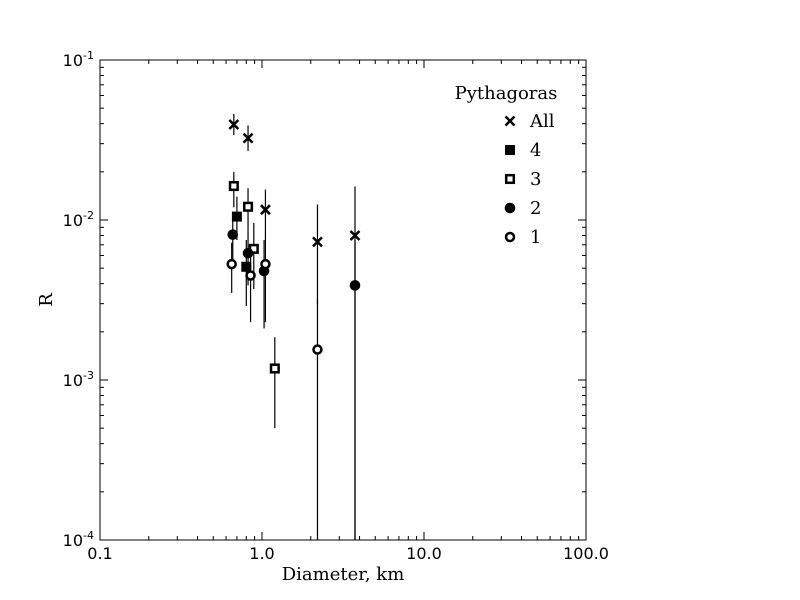 Image resolution: width=800 pixels, height=600 pixels. I want to click on legend-title: Pythagoras, so click(506, 93).